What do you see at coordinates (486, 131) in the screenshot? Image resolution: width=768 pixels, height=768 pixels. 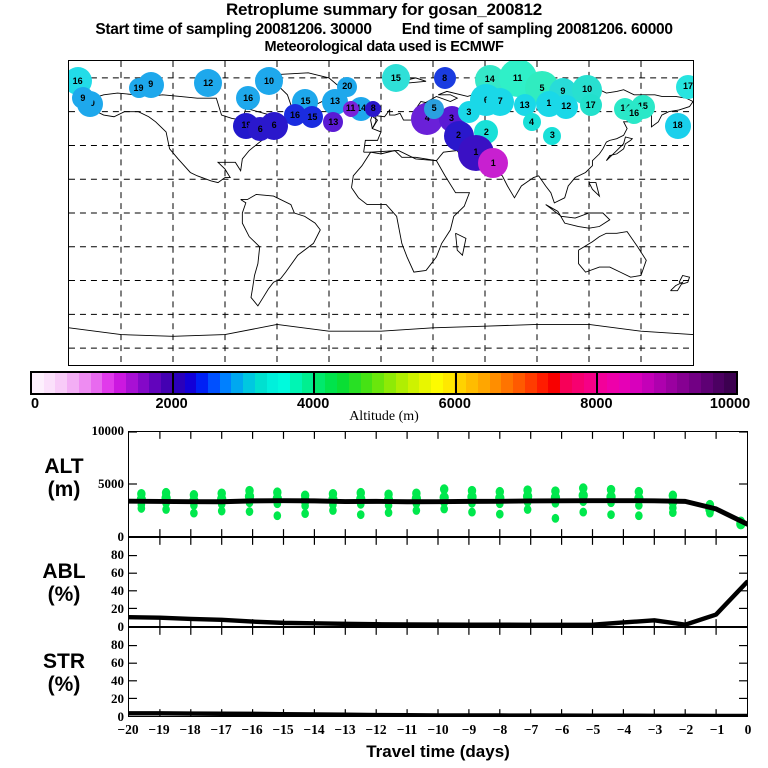 I see `plume-marker-label: 2` at bounding box center [486, 131].